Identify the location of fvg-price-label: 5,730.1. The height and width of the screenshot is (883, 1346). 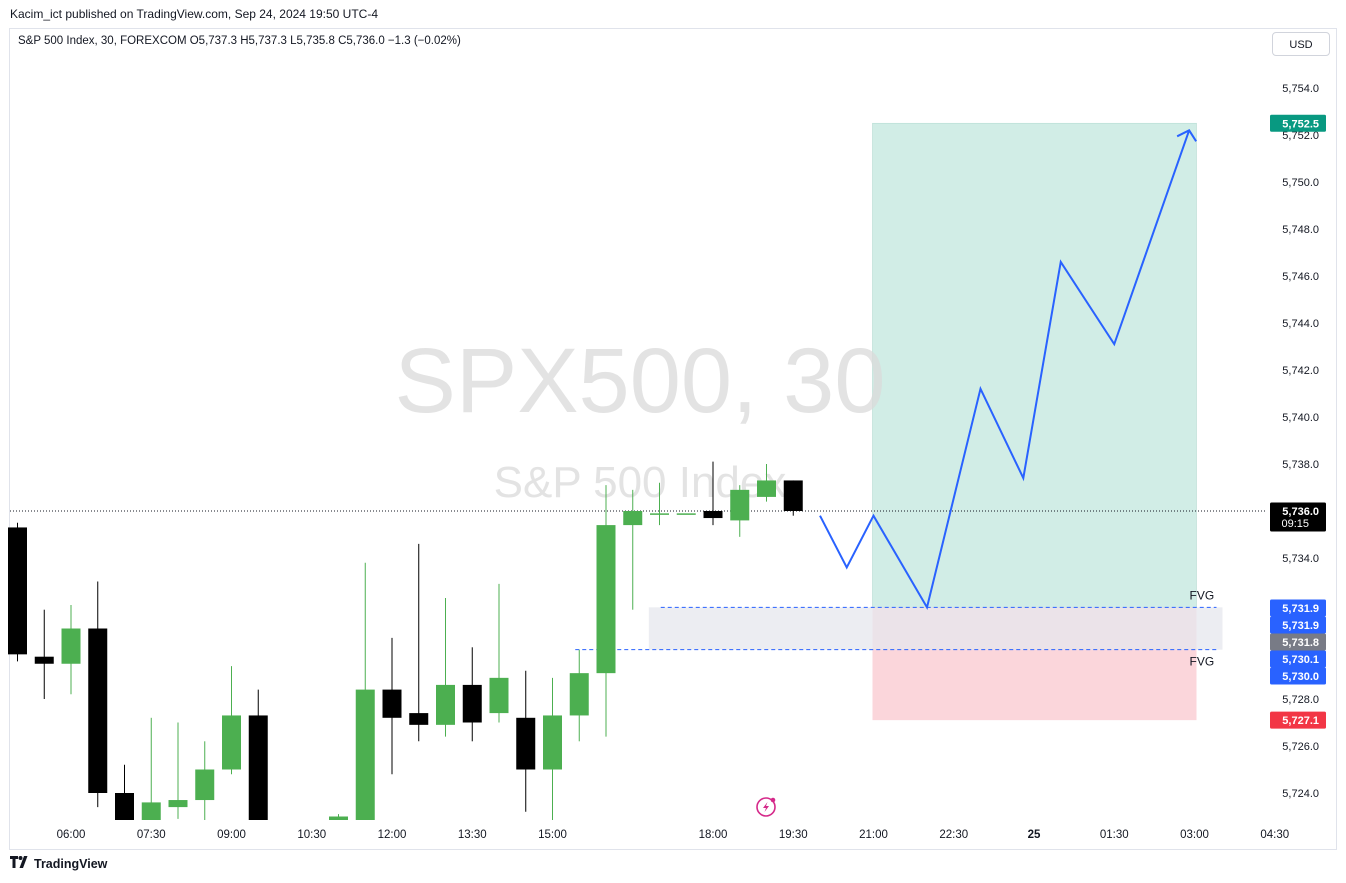
(1300, 660).